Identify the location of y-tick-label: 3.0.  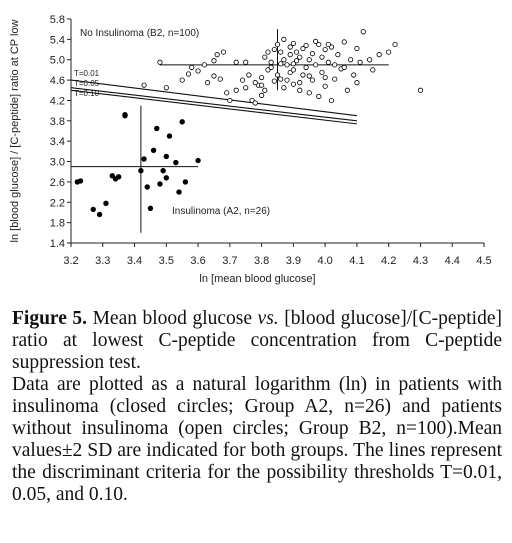
(57, 163).